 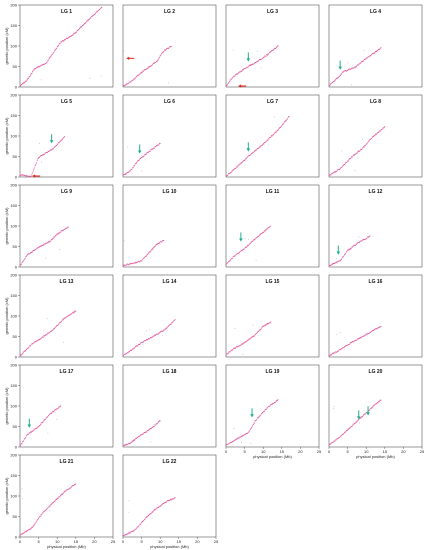 I want to click on y-tick-label: 150, so click(x=13, y=475).